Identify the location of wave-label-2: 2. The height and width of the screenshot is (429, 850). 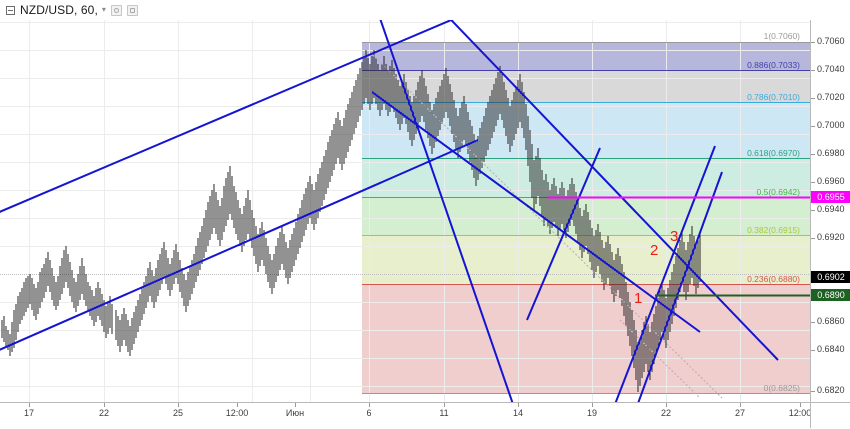
(654, 250).